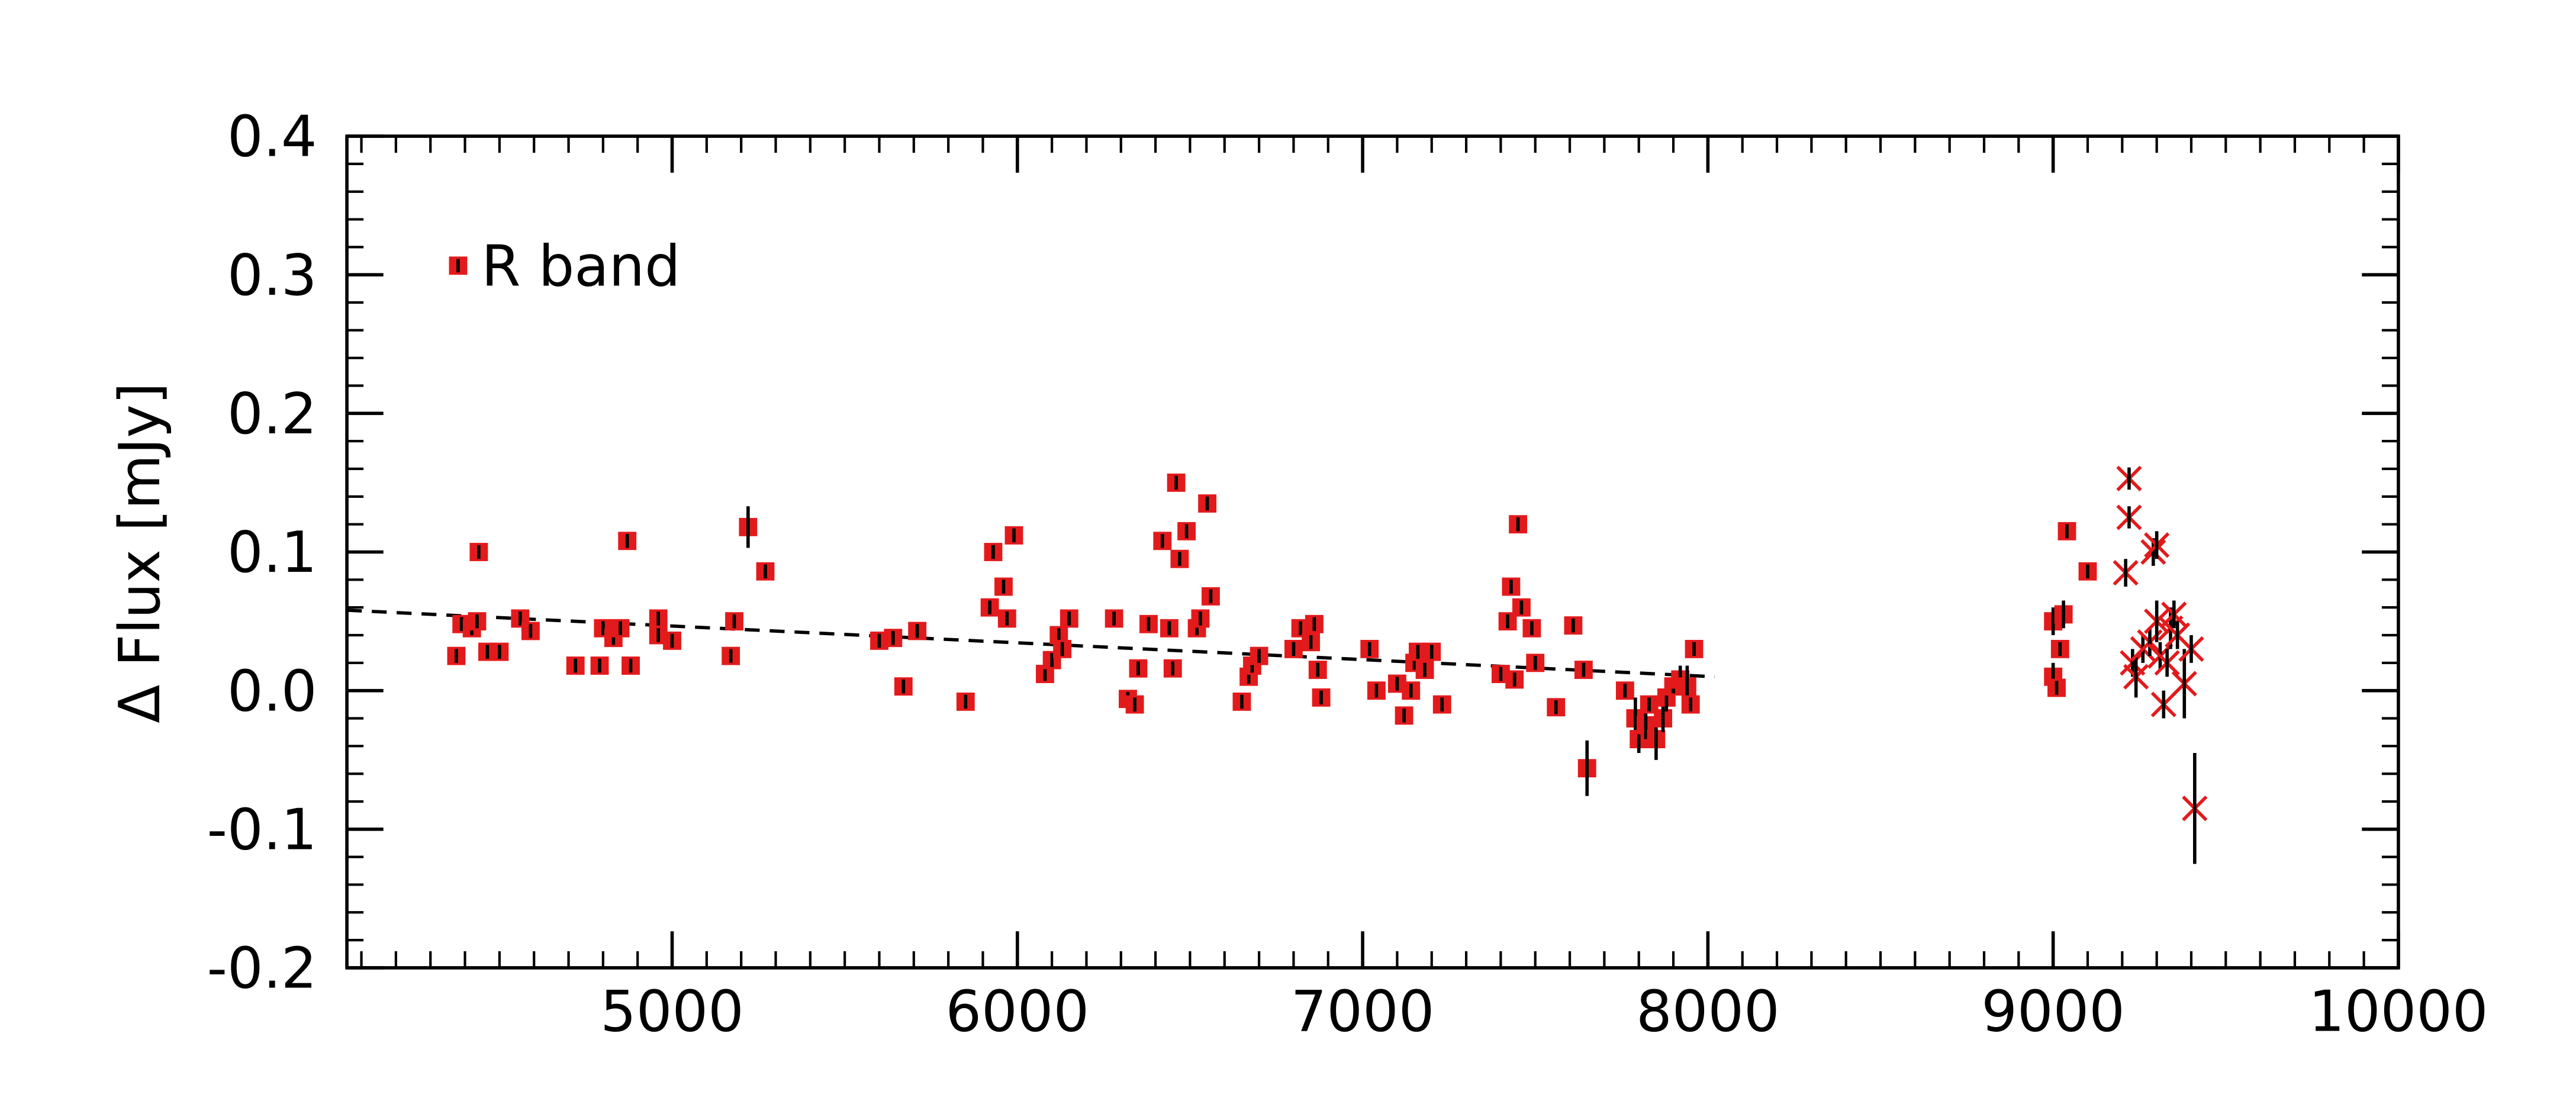 The width and height of the screenshot is (2576, 1104). What do you see at coordinates (272, 552) in the screenshot?
I see `y-tick-label: 0.1` at bounding box center [272, 552].